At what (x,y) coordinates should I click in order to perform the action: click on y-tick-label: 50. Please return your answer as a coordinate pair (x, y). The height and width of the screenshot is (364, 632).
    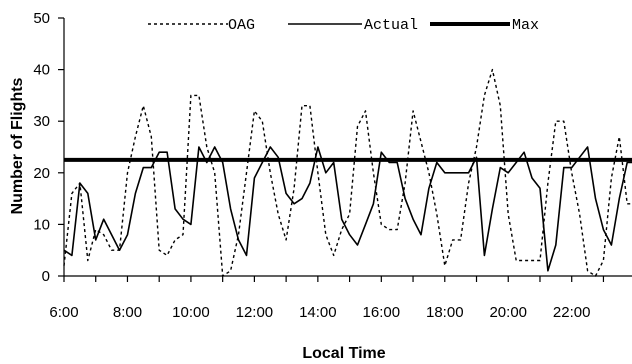
    Looking at the image, I should click on (41, 18).